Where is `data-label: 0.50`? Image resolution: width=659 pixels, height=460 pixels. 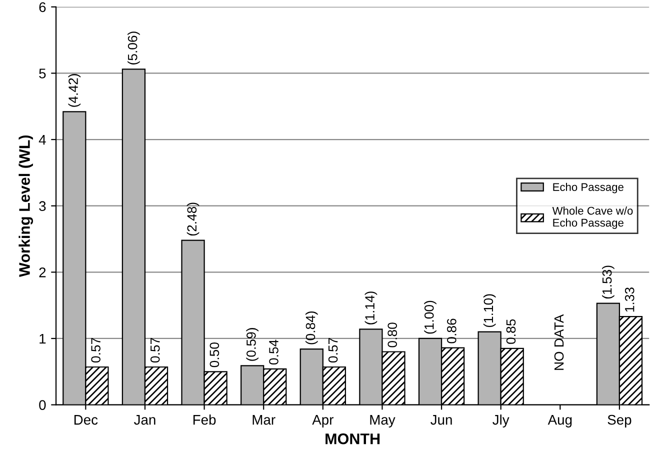
data-label: 0.50 is located at coordinates (215, 355).